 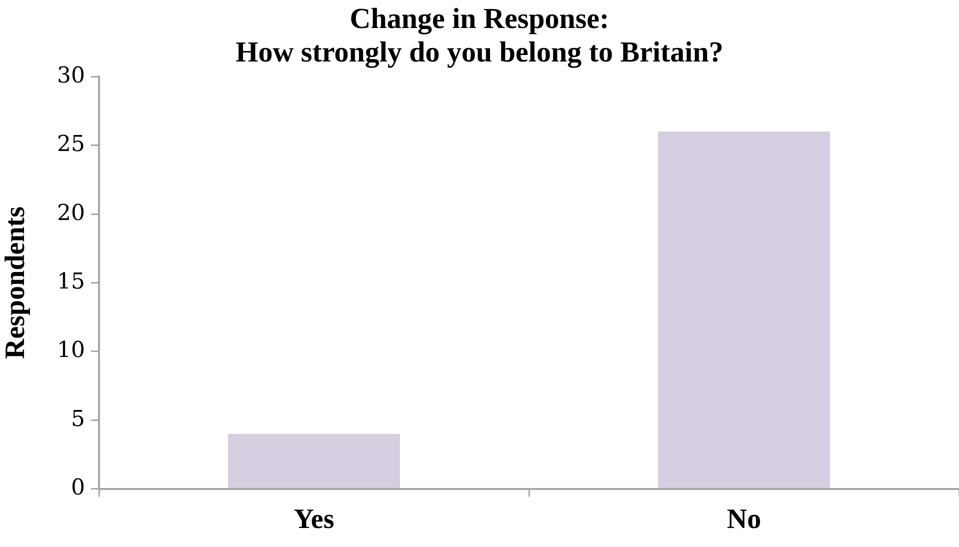 What do you see at coordinates (78, 488) in the screenshot?
I see `y-tick-label: 0` at bounding box center [78, 488].